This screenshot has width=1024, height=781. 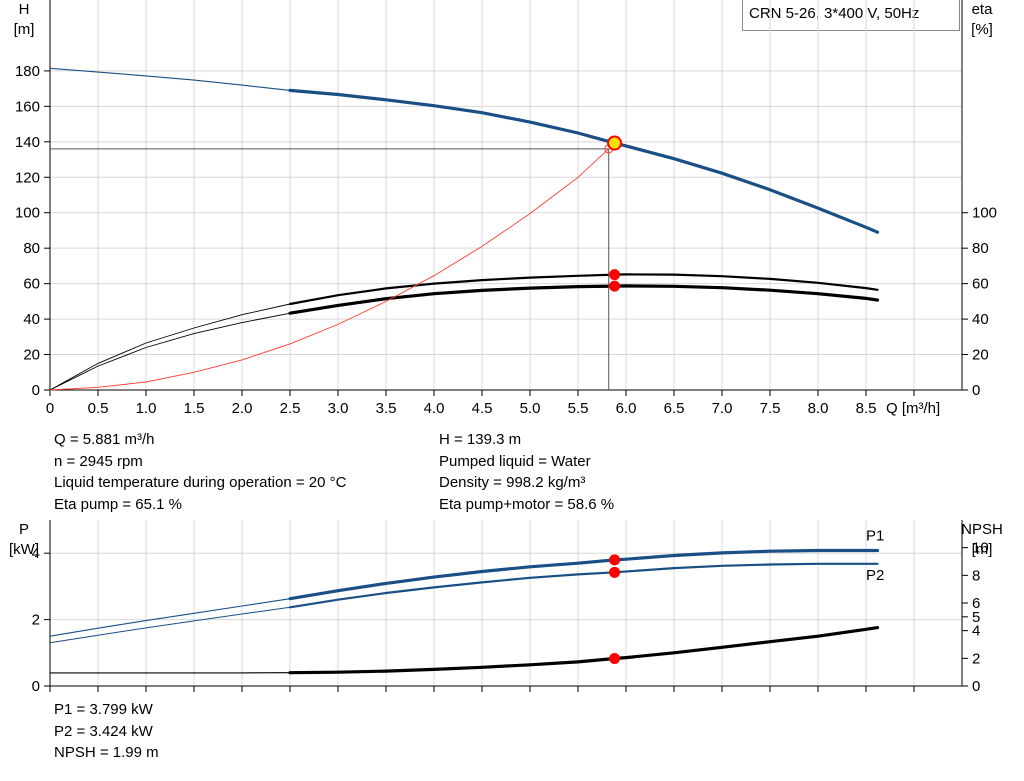 What do you see at coordinates (674, 408) in the screenshot?
I see `x-tick-label: 6.5` at bounding box center [674, 408].